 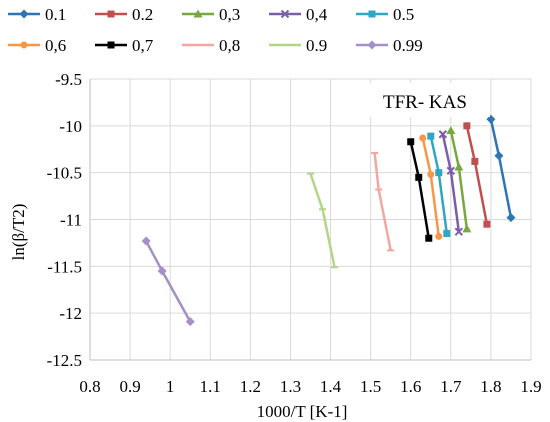 What do you see at coordinates (124, 14) in the screenshot?
I see `legend-item: 0.2` at bounding box center [124, 14].